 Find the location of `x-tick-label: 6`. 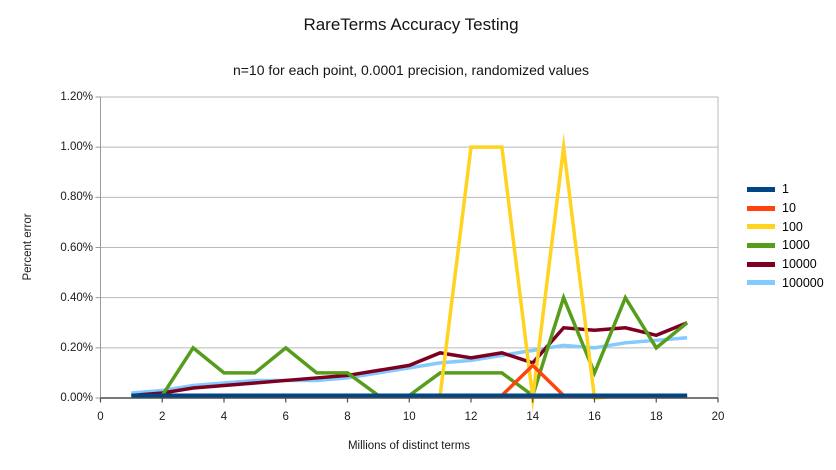

x-tick-label: 6 is located at coordinates (285, 417).